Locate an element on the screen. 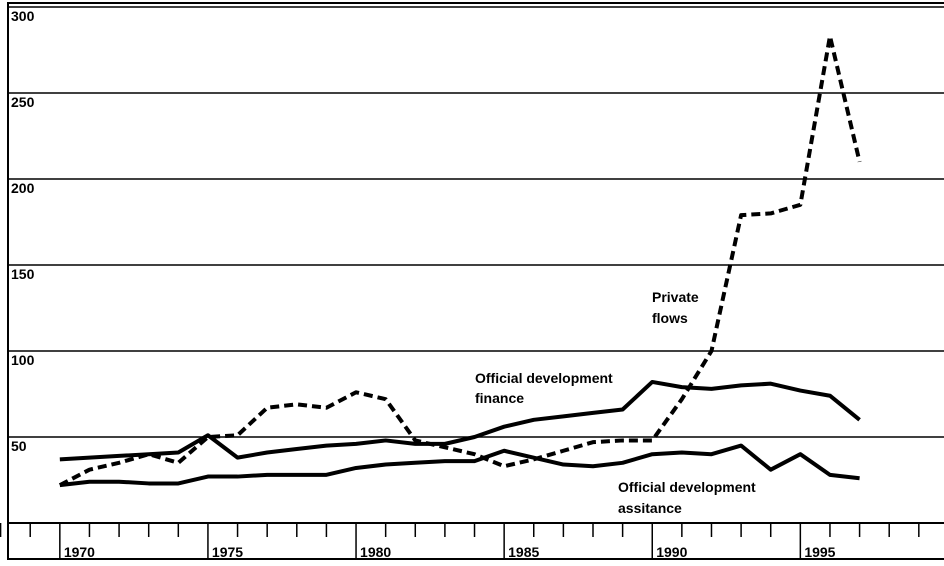 This screenshot has height=566, width=944. y-tick-label: 150 is located at coordinates (23, 274).